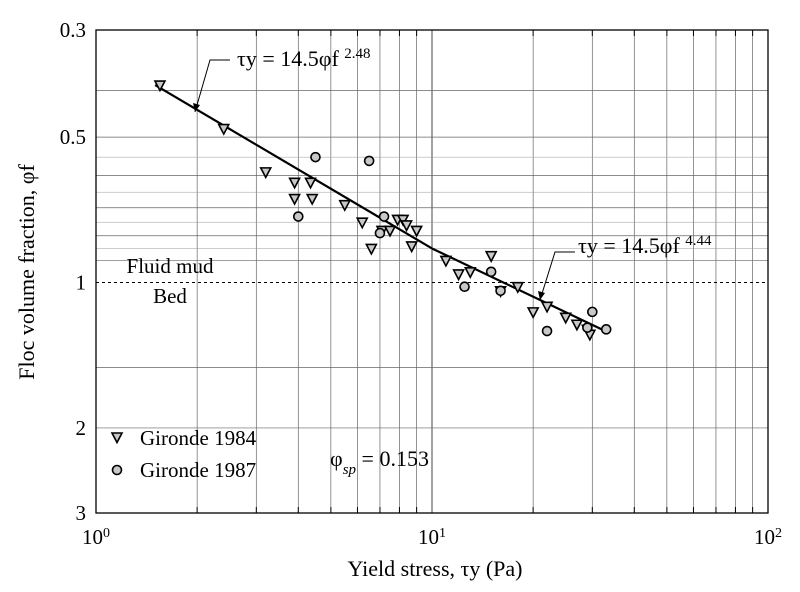 The height and width of the screenshot is (592, 800). What do you see at coordinates (81, 283) in the screenshot?
I see `y-tick-label: 1` at bounding box center [81, 283].